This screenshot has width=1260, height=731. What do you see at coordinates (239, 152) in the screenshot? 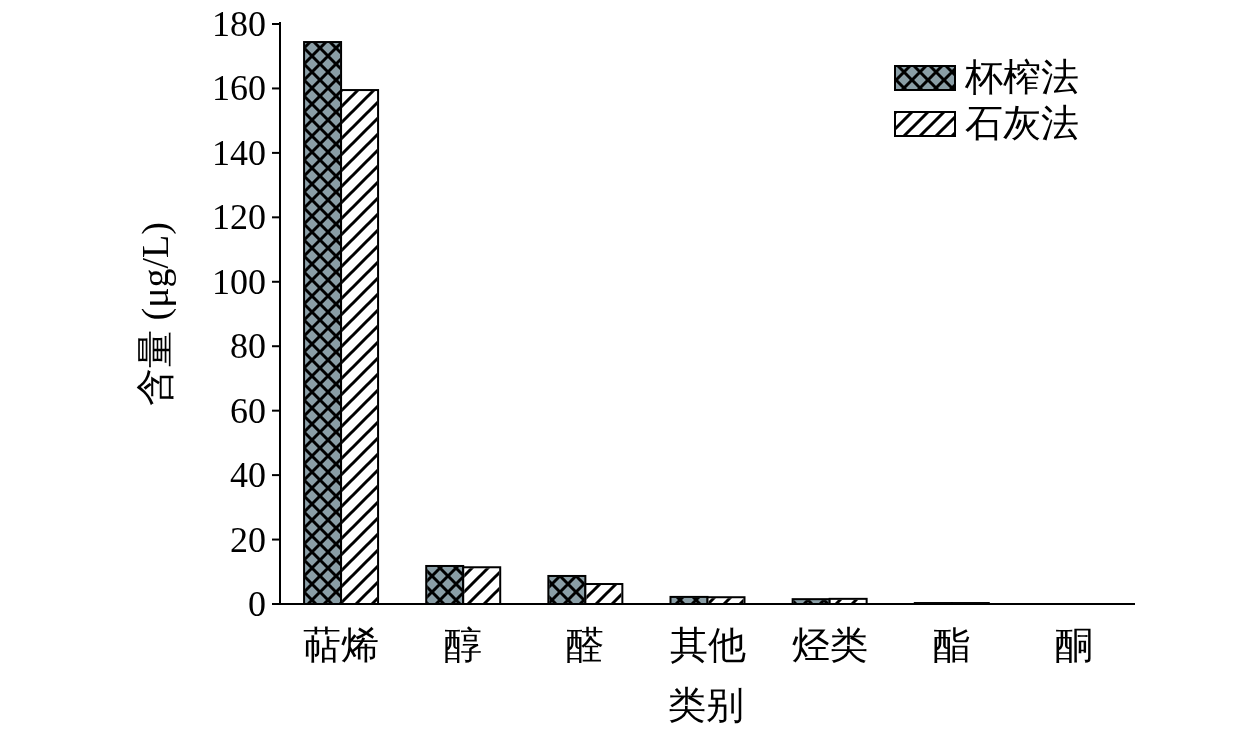
I see `y-tick-label: 140` at bounding box center [239, 152].